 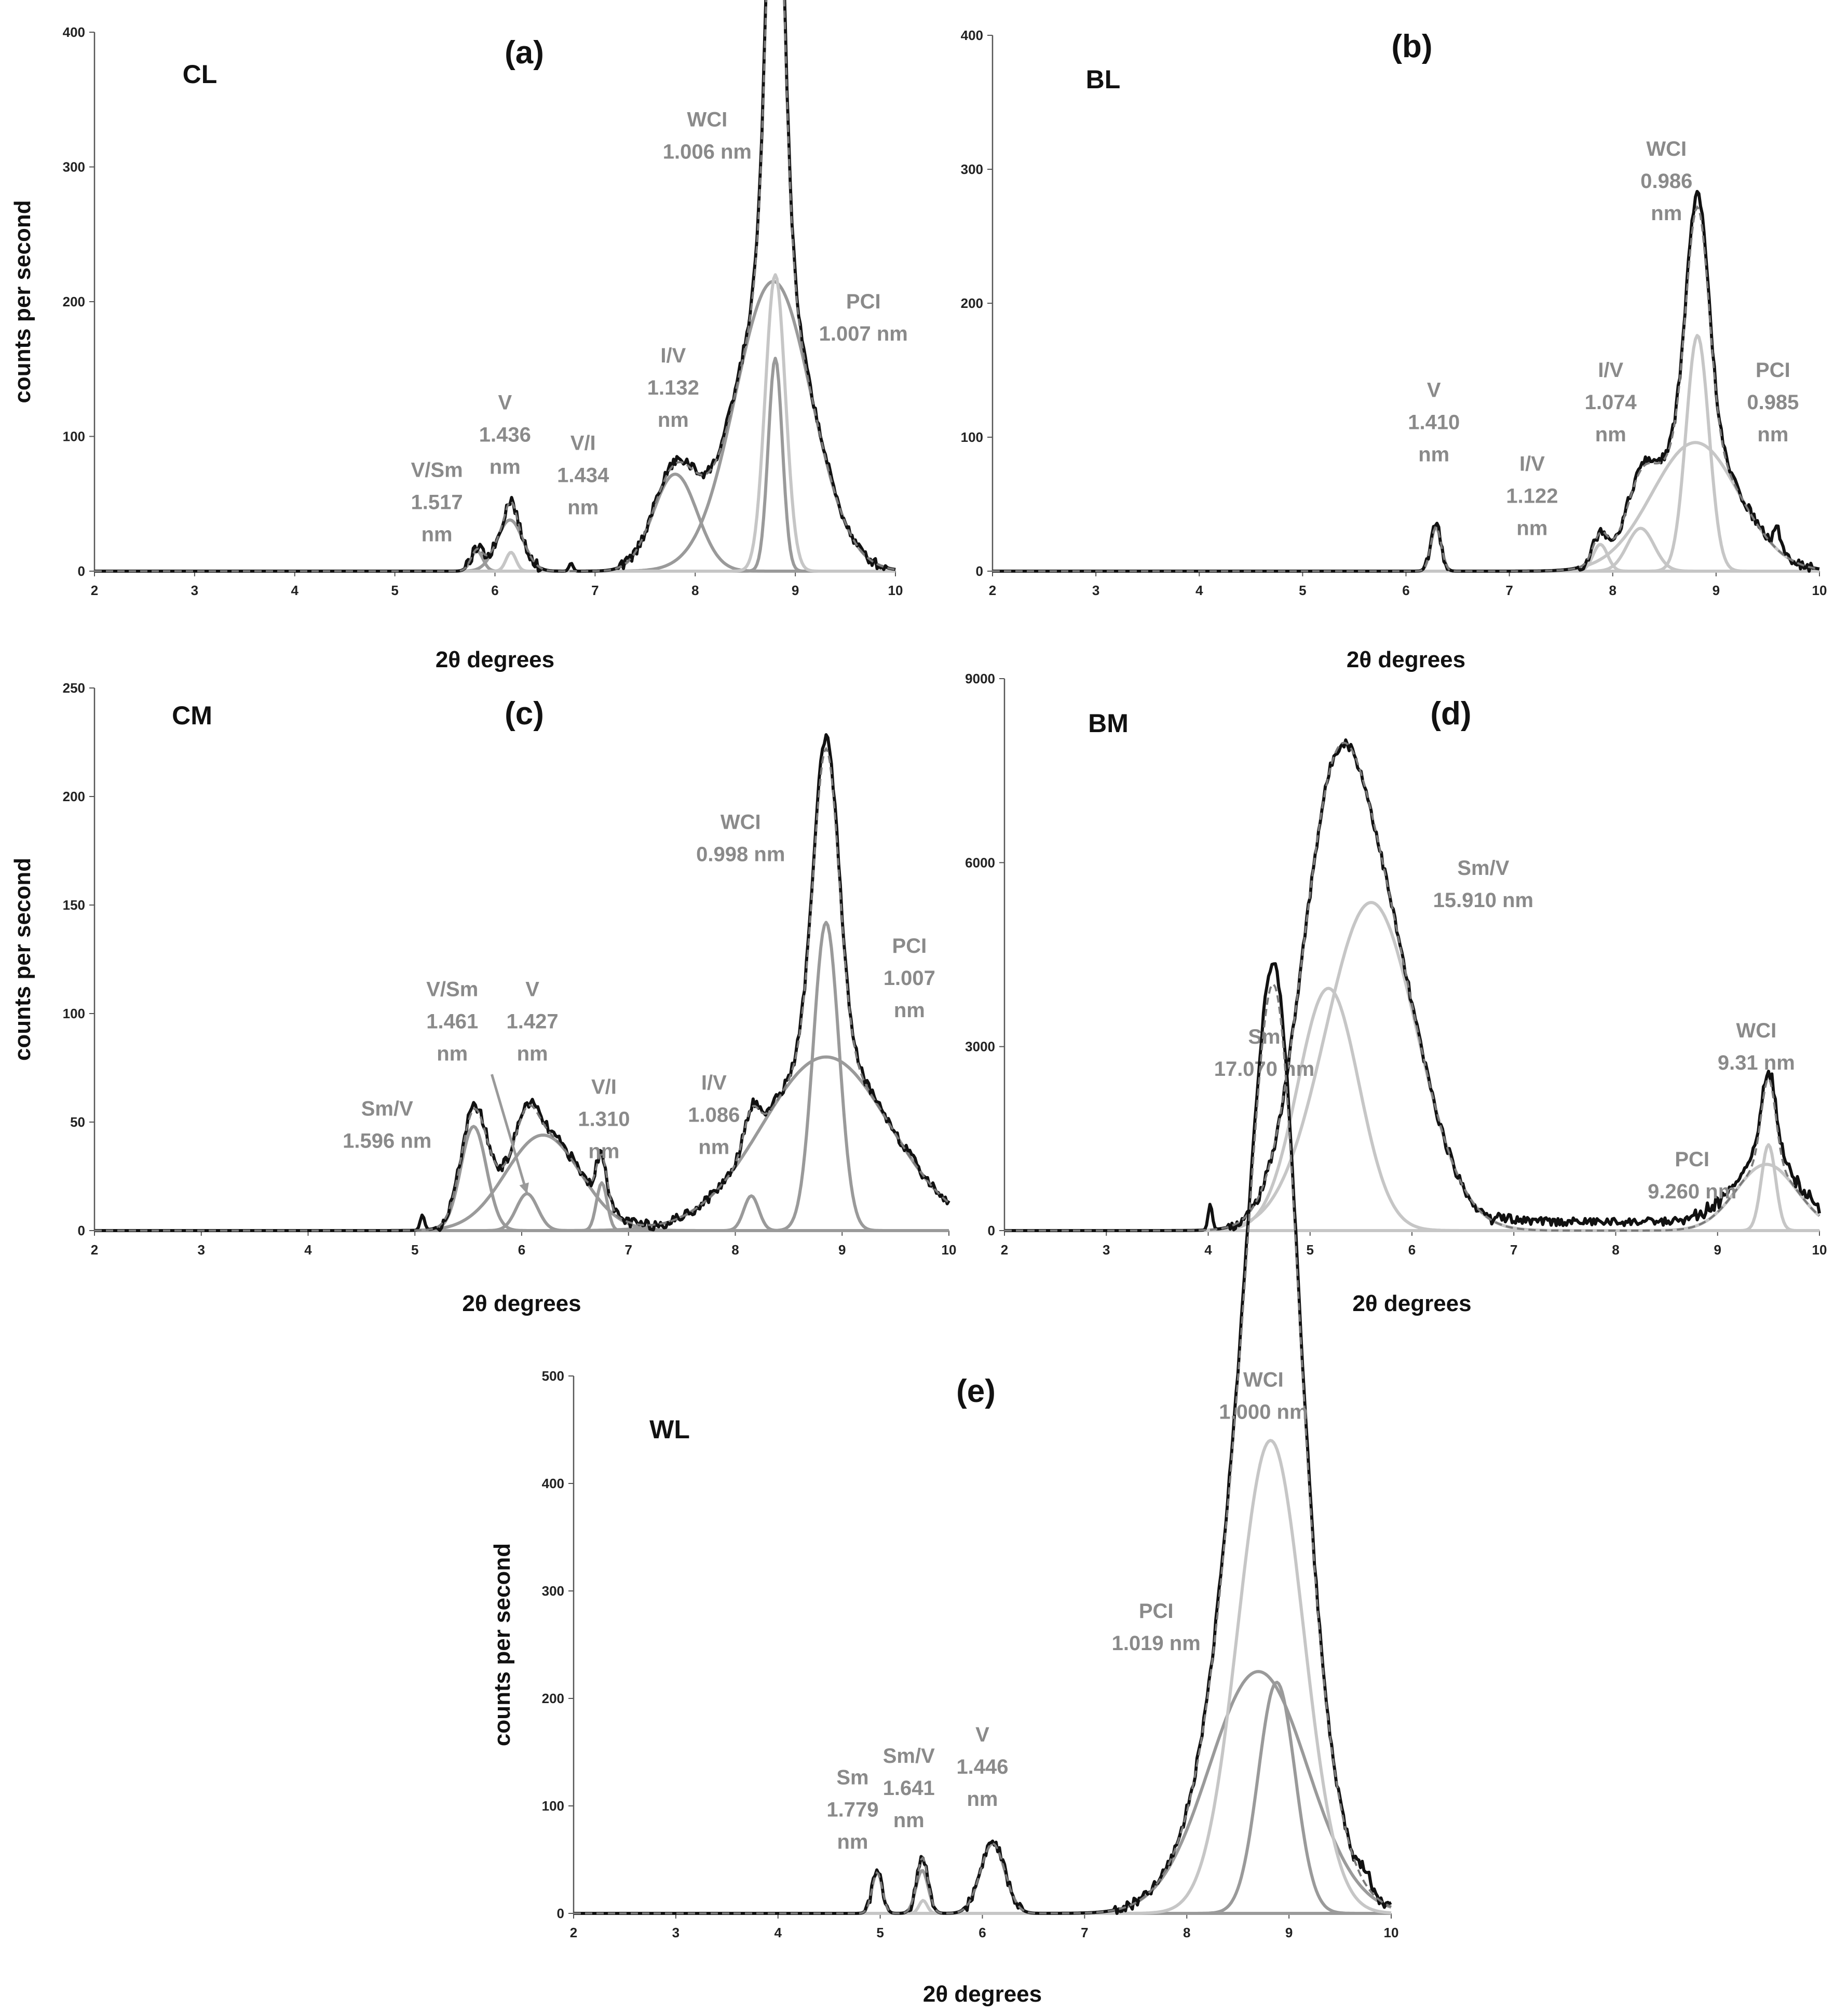 What do you see at coordinates (387, 1124) in the screenshot?
I see `peak-label: Sm/V 1.596 nm` at bounding box center [387, 1124].